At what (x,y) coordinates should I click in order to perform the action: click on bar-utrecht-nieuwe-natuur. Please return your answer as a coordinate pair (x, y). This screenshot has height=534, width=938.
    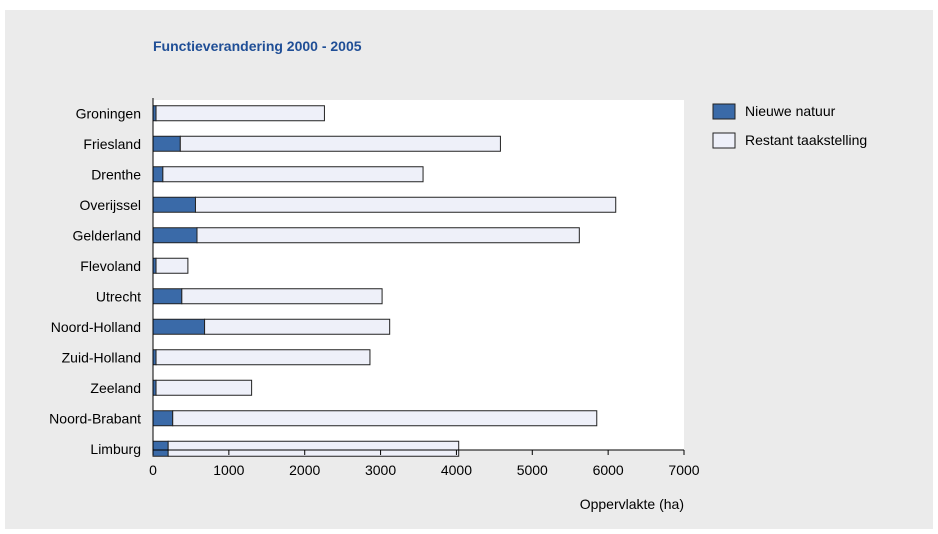
    Looking at the image, I should click on (167, 296).